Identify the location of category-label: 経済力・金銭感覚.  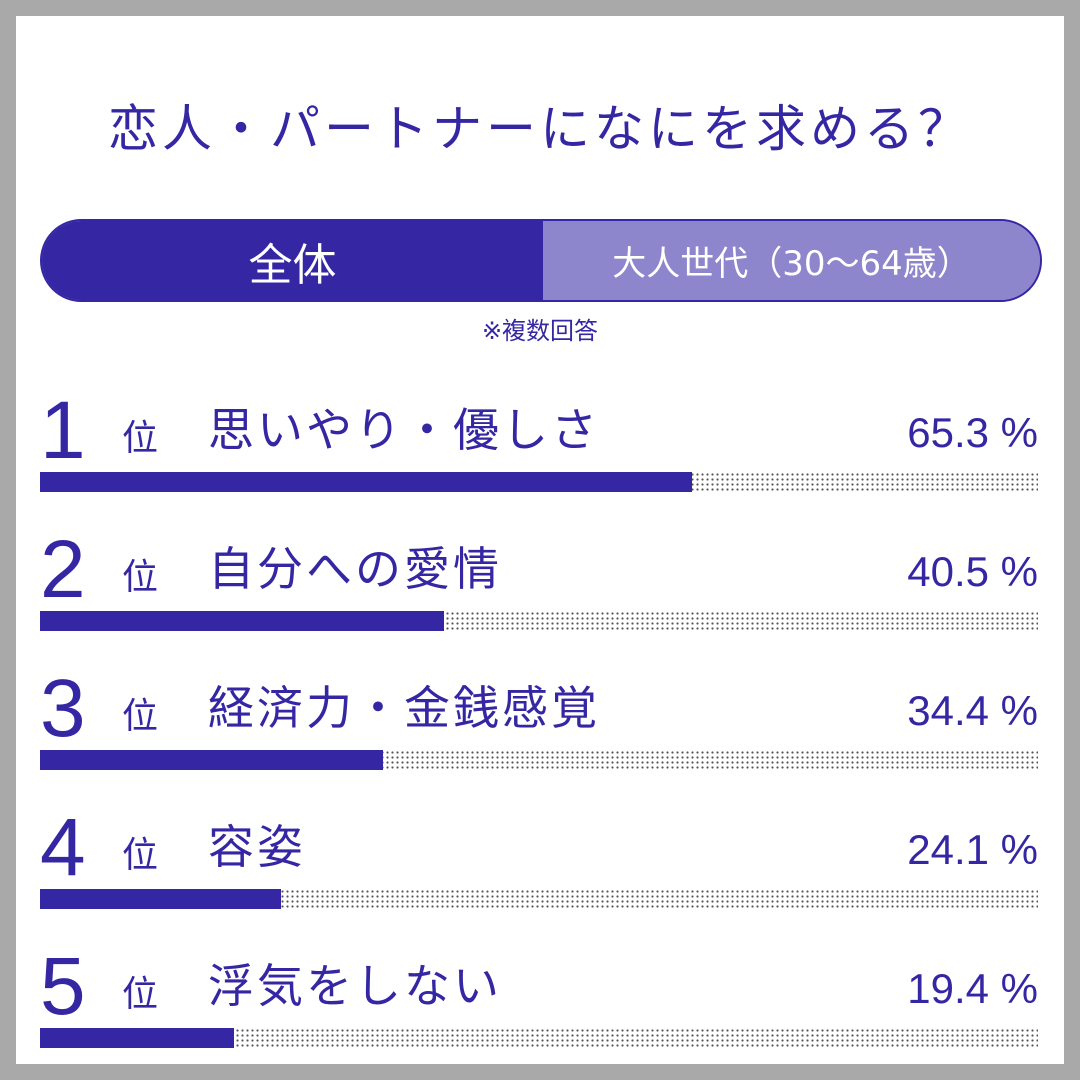
(404, 708).